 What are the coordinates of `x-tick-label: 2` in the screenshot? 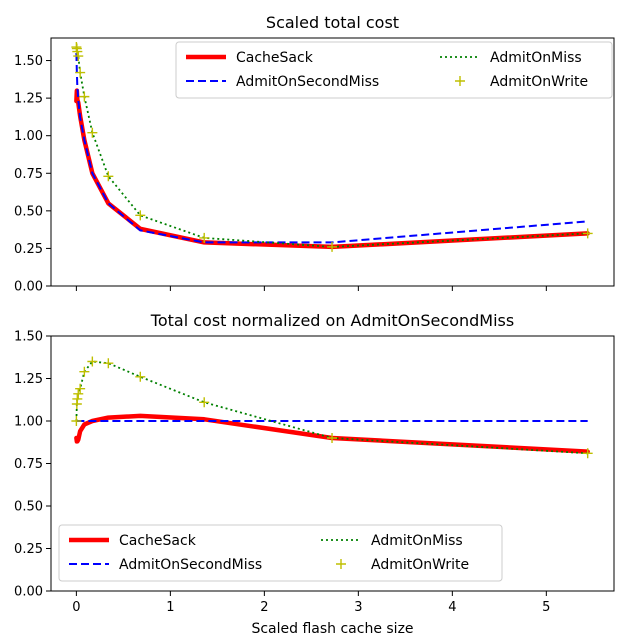 It's located at (264, 607).